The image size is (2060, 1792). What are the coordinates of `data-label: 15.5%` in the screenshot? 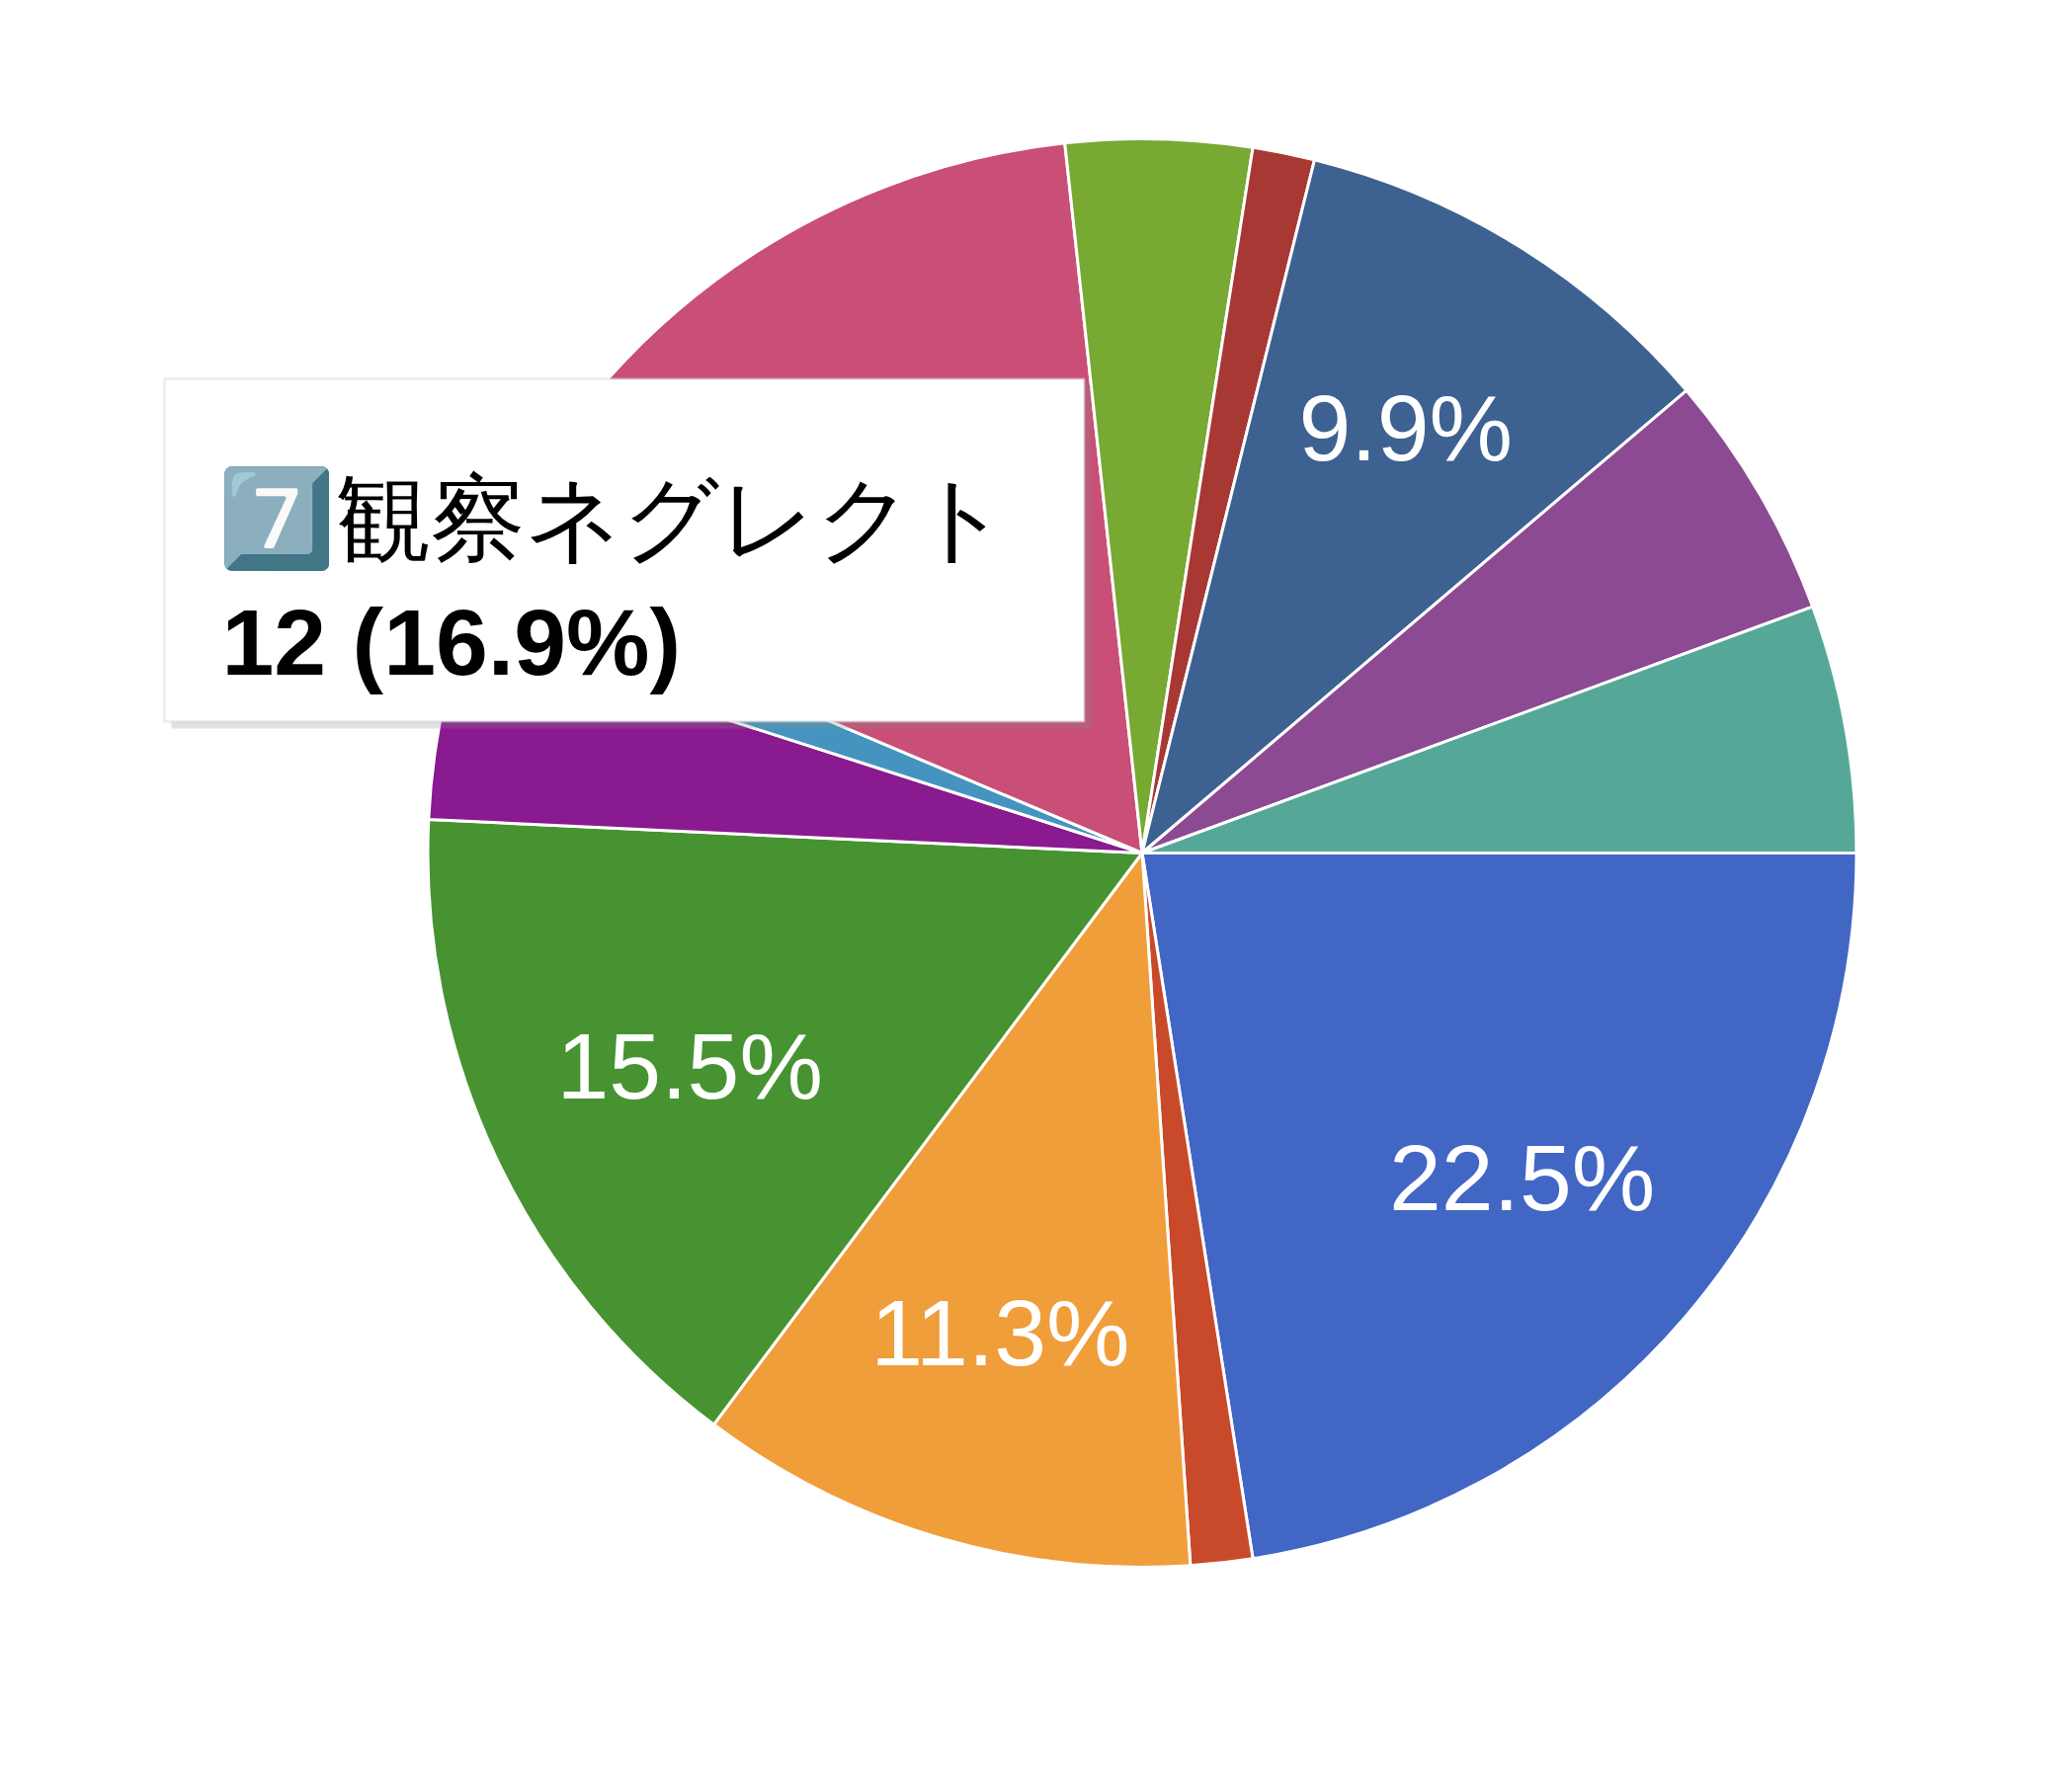 It's located at (689, 1066).